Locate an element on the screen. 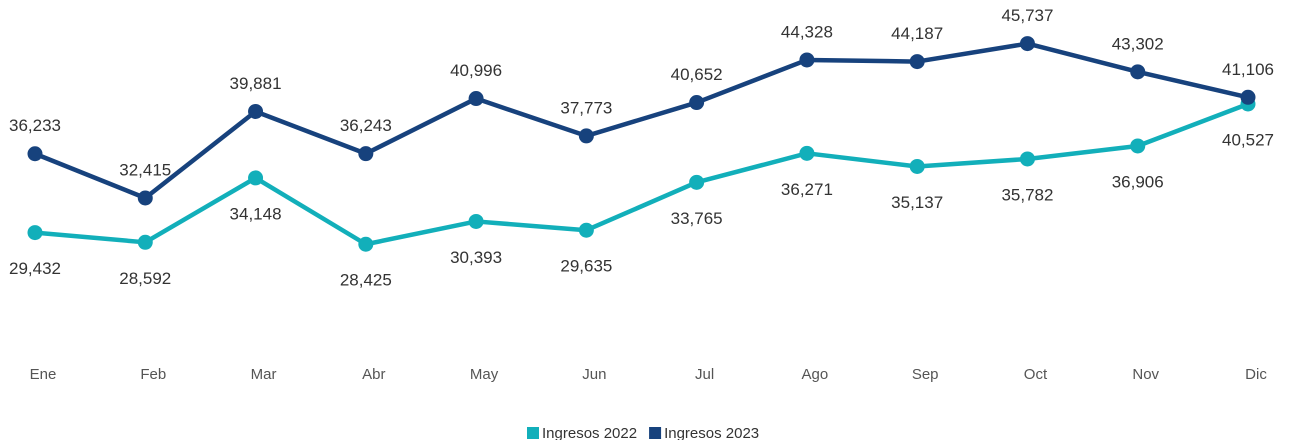  x-tick-label: Ago is located at coordinates (815, 374).